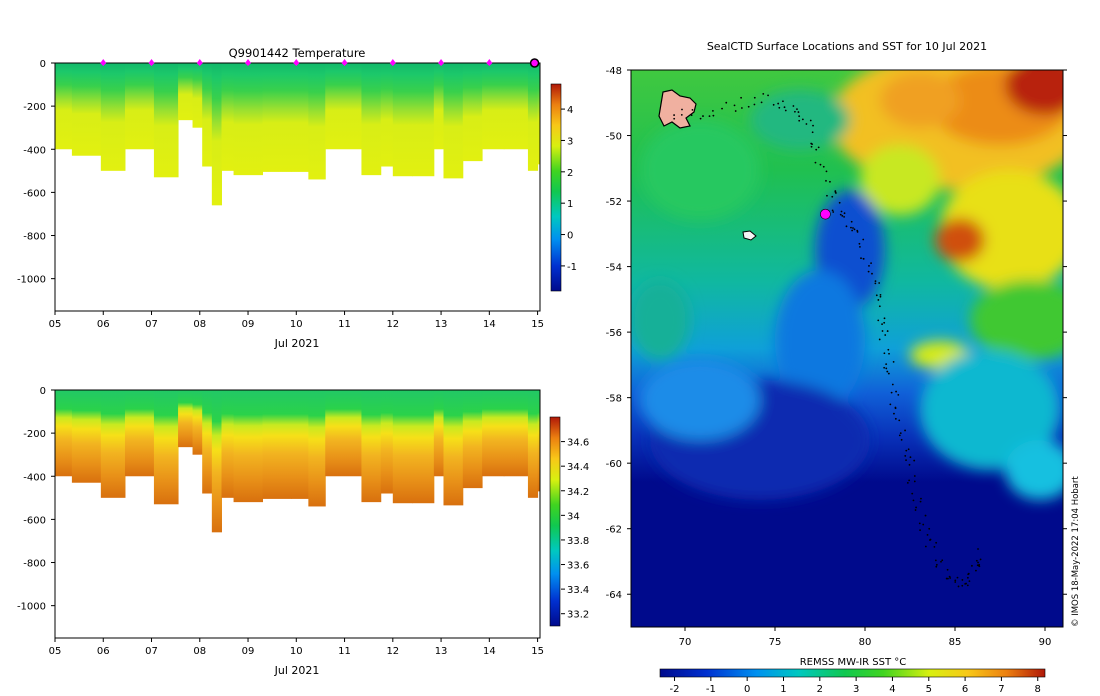 This screenshot has width=1100, height=696. What do you see at coordinates (570, 110) in the screenshot?
I see `colorbar-tick-label: 4` at bounding box center [570, 110].